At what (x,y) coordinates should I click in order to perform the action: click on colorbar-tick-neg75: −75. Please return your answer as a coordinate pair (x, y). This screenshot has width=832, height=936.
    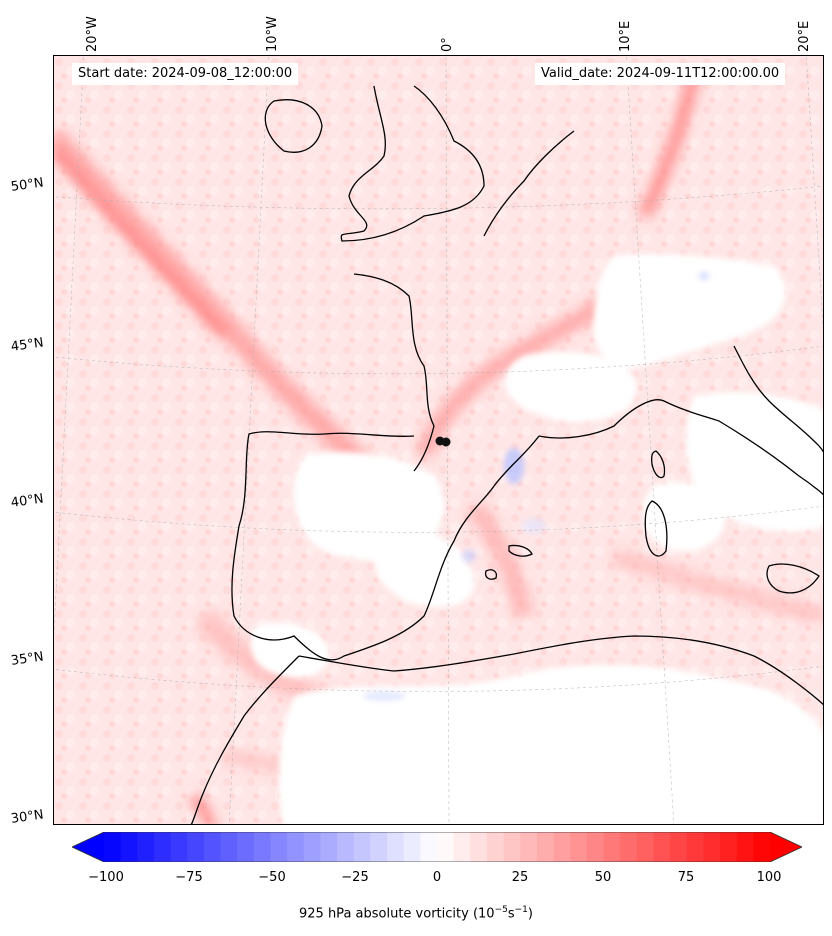
    Looking at the image, I should click on (189, 877).